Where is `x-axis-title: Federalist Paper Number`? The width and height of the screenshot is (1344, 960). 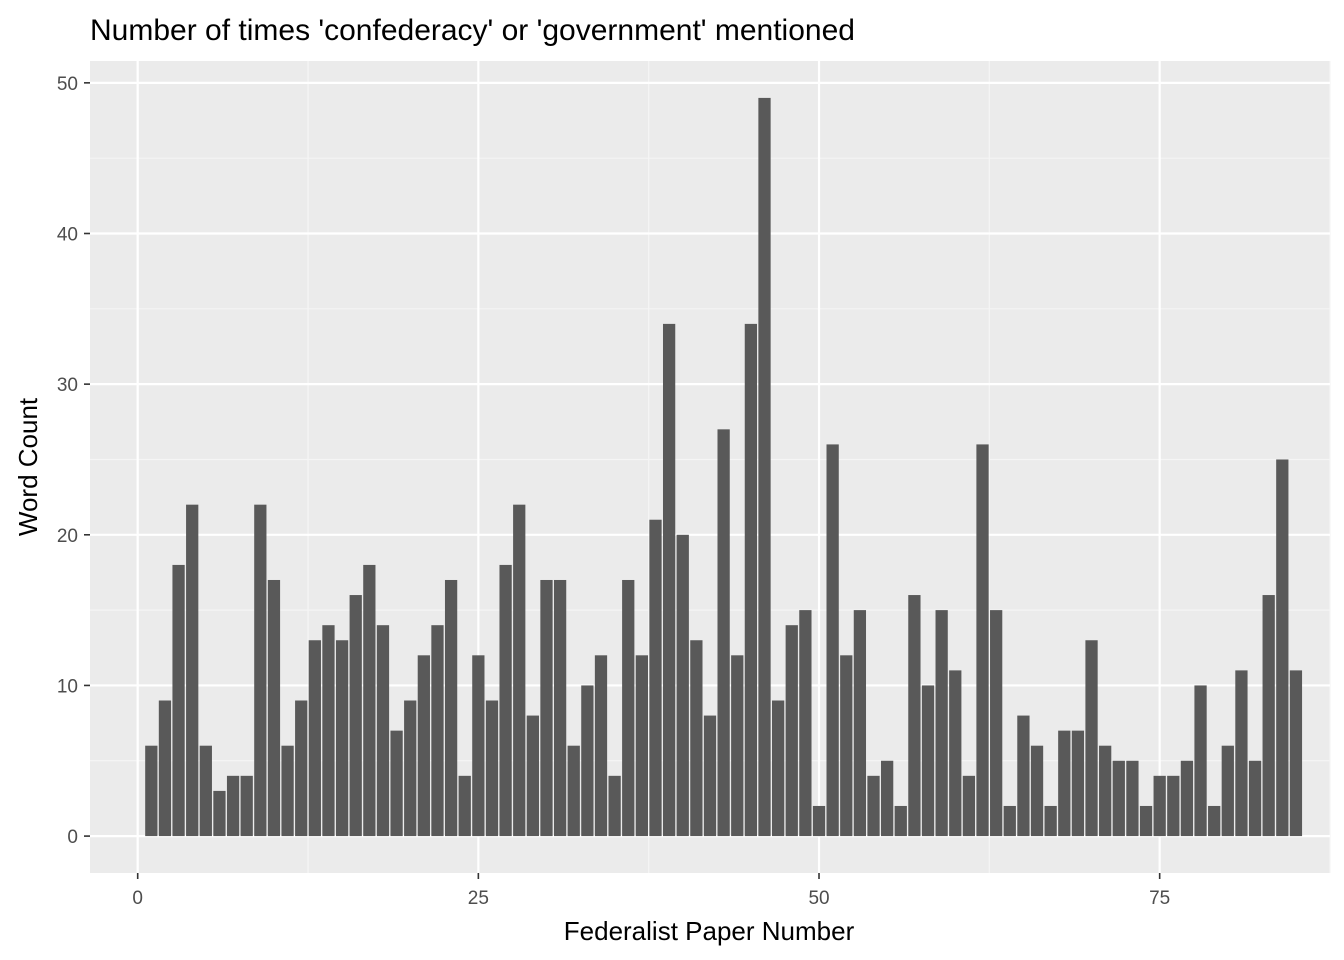 x-axis-title: Federalist Paper Number is located at coordinates (709, 931).